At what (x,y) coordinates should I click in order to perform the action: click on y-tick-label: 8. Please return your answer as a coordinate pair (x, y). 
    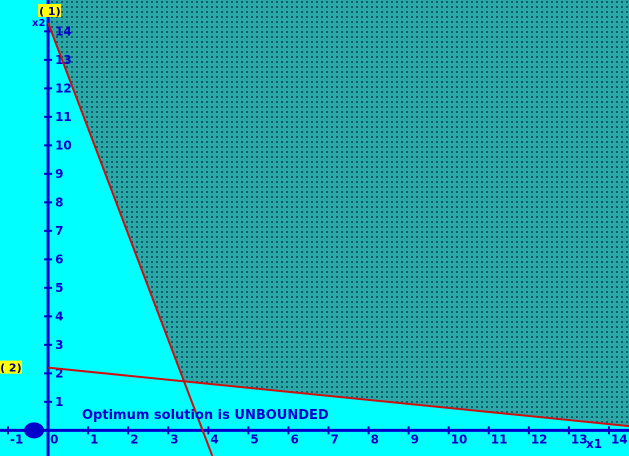
    Looking at the image, I should click on (59, 202).